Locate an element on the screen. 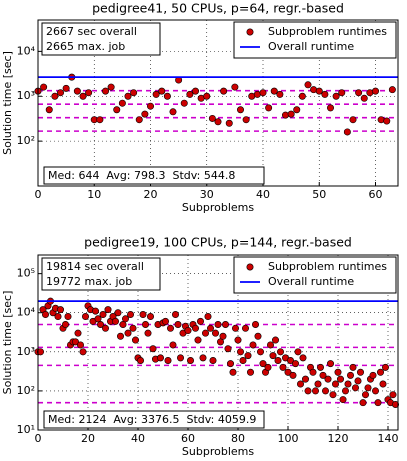 This screenshot has height=461, width=407. y-tick-label: 10¹ is located at coordinates (26, 429).